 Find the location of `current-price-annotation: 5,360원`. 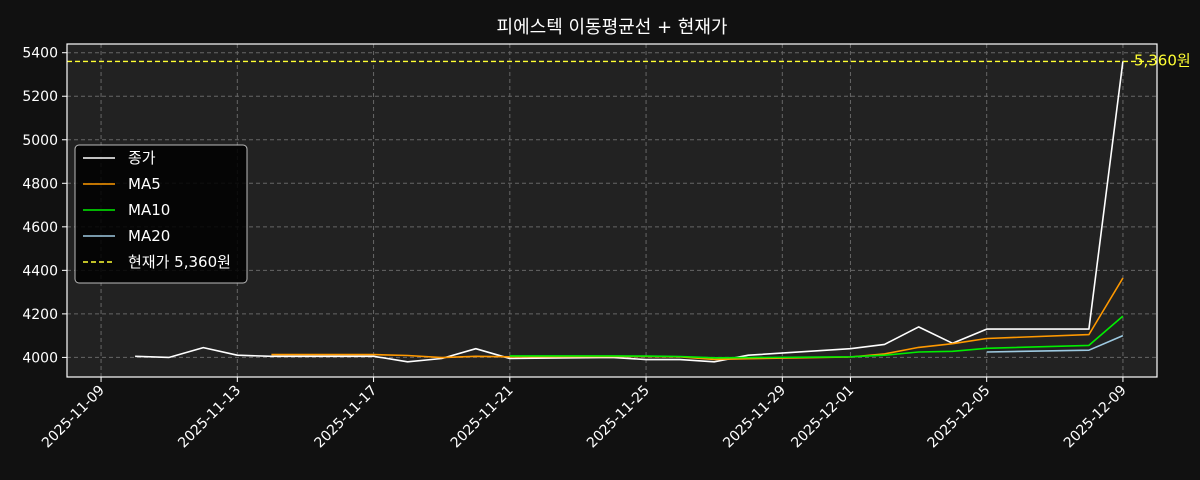

current-price-annotation: 5,360원 is located at coordinates (1162, 60).